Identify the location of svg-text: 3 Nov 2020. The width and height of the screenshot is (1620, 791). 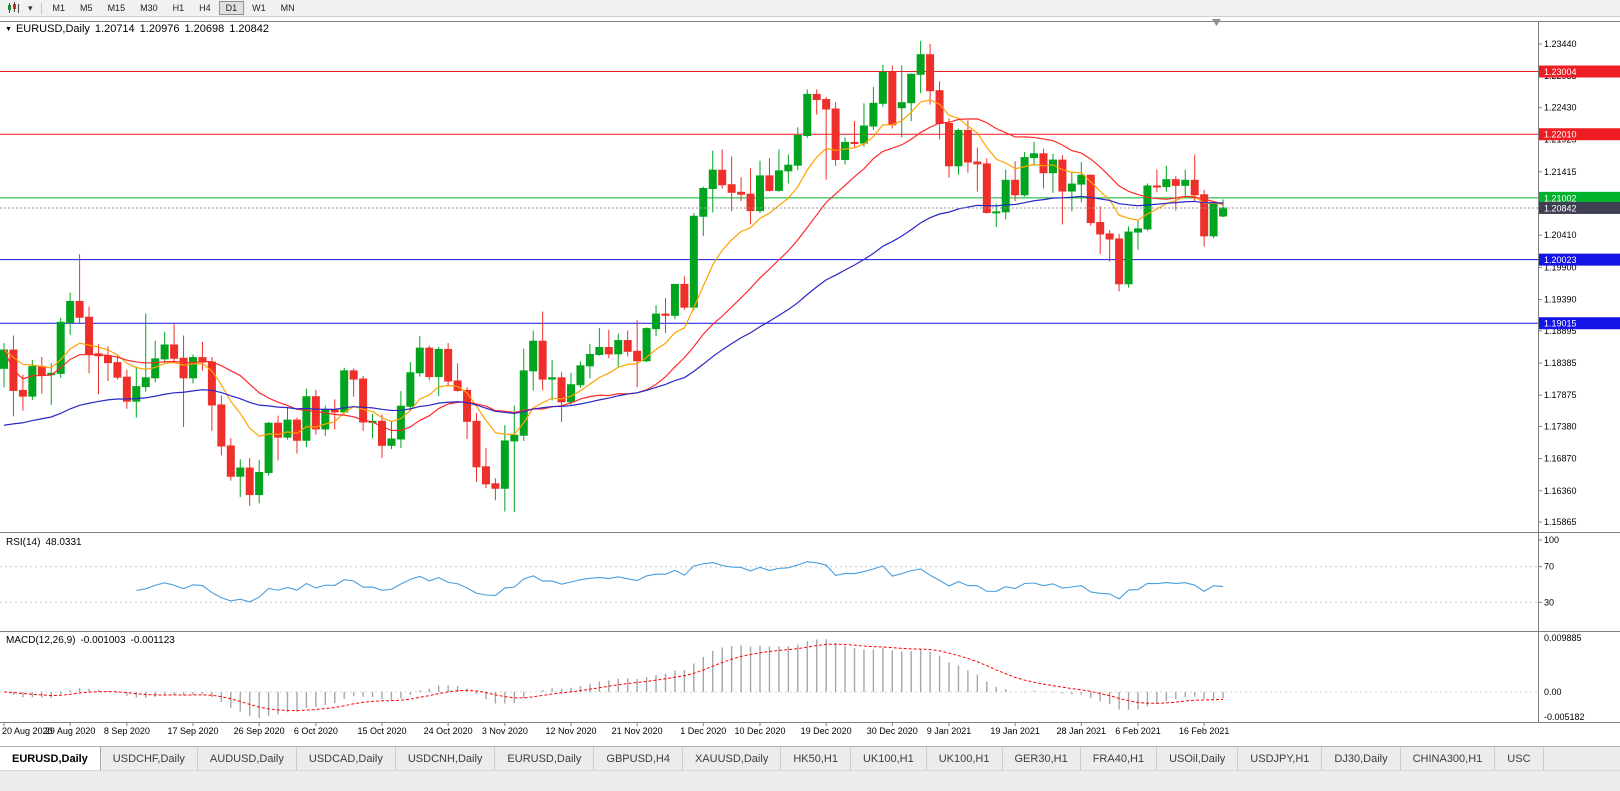
(505, 731).